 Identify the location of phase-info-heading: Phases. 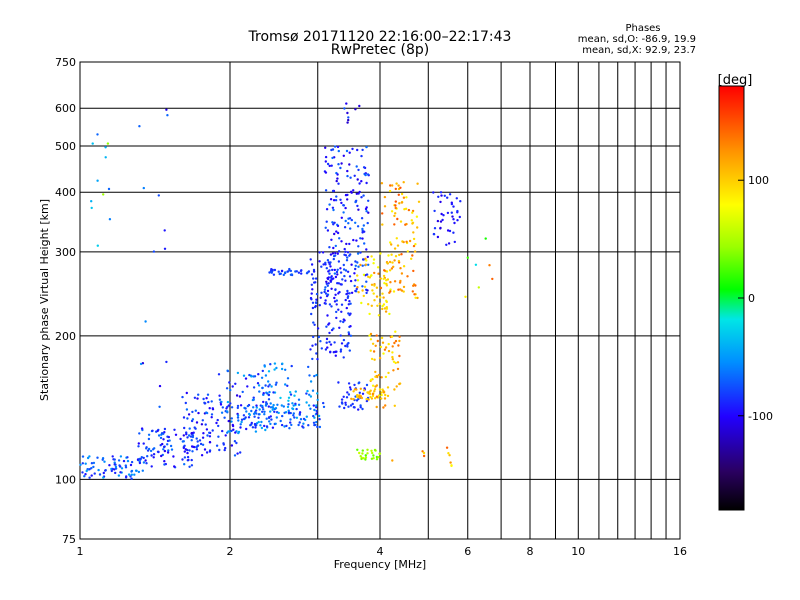
(642, 28).